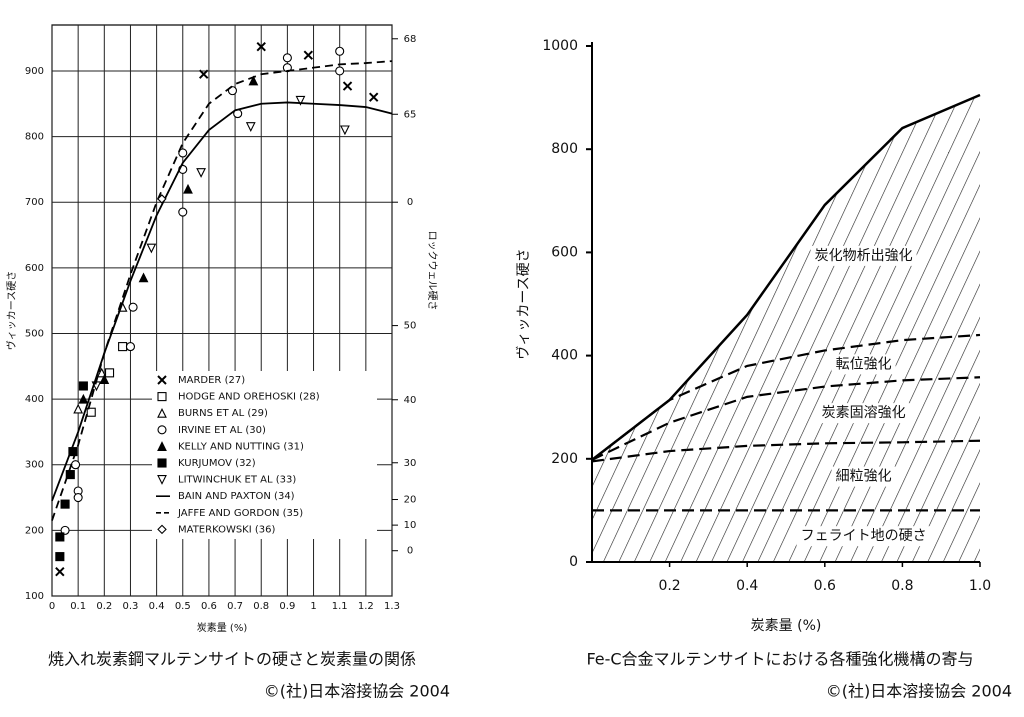 Image resolution: width=1024 pixels, height=717 pixels. What do you see at coordinates (410, 39) in the screenshot?
I see `y2-tick-label: 68` at bounding box center [410, 39].